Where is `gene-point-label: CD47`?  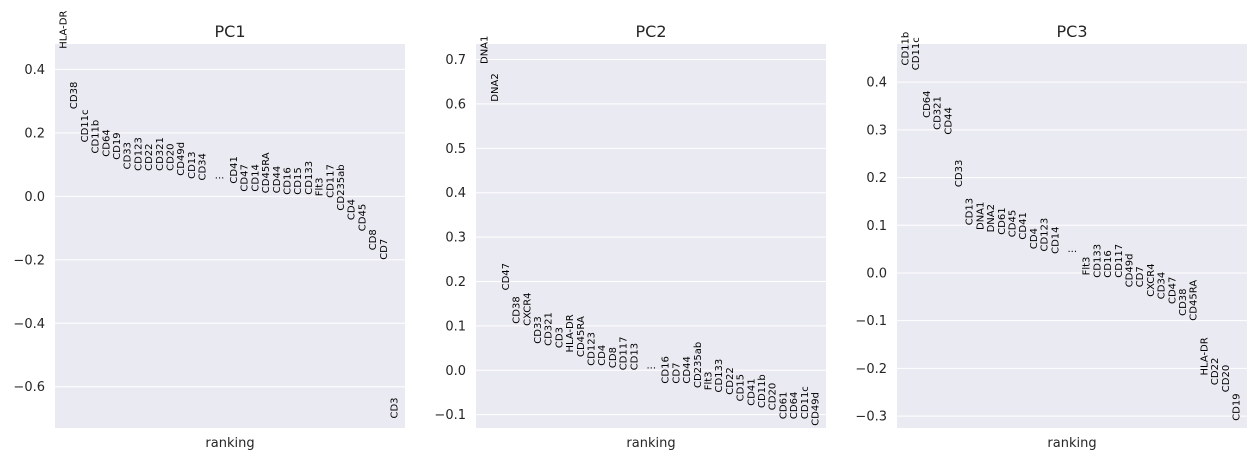
gene-point-label: CD47 is located at coordinates (1172, 290).